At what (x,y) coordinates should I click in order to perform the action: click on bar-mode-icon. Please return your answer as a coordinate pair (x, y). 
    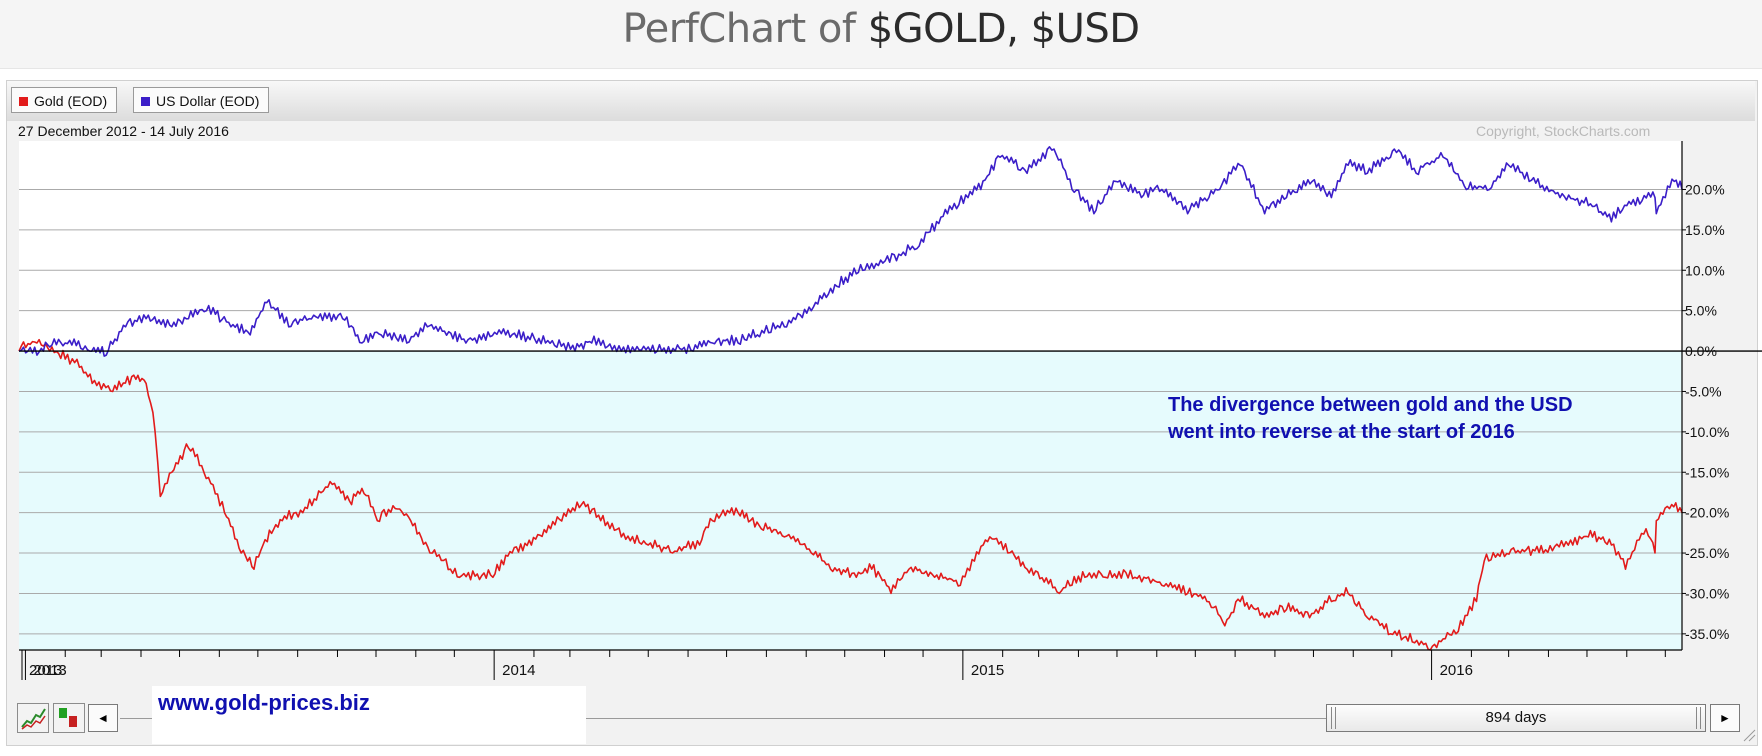
    Looking at the image, I should click on (68, 717).